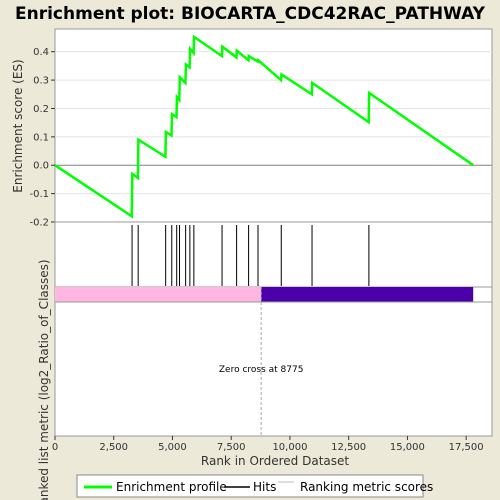 The height and width of the screenshot is (500, 500). Describe the element at coordinates (268, 444) in the screenshot. I see `x-axis: 0 2,500 5,000 7,500 10,000 12,500 15,000 17,500` at that location.